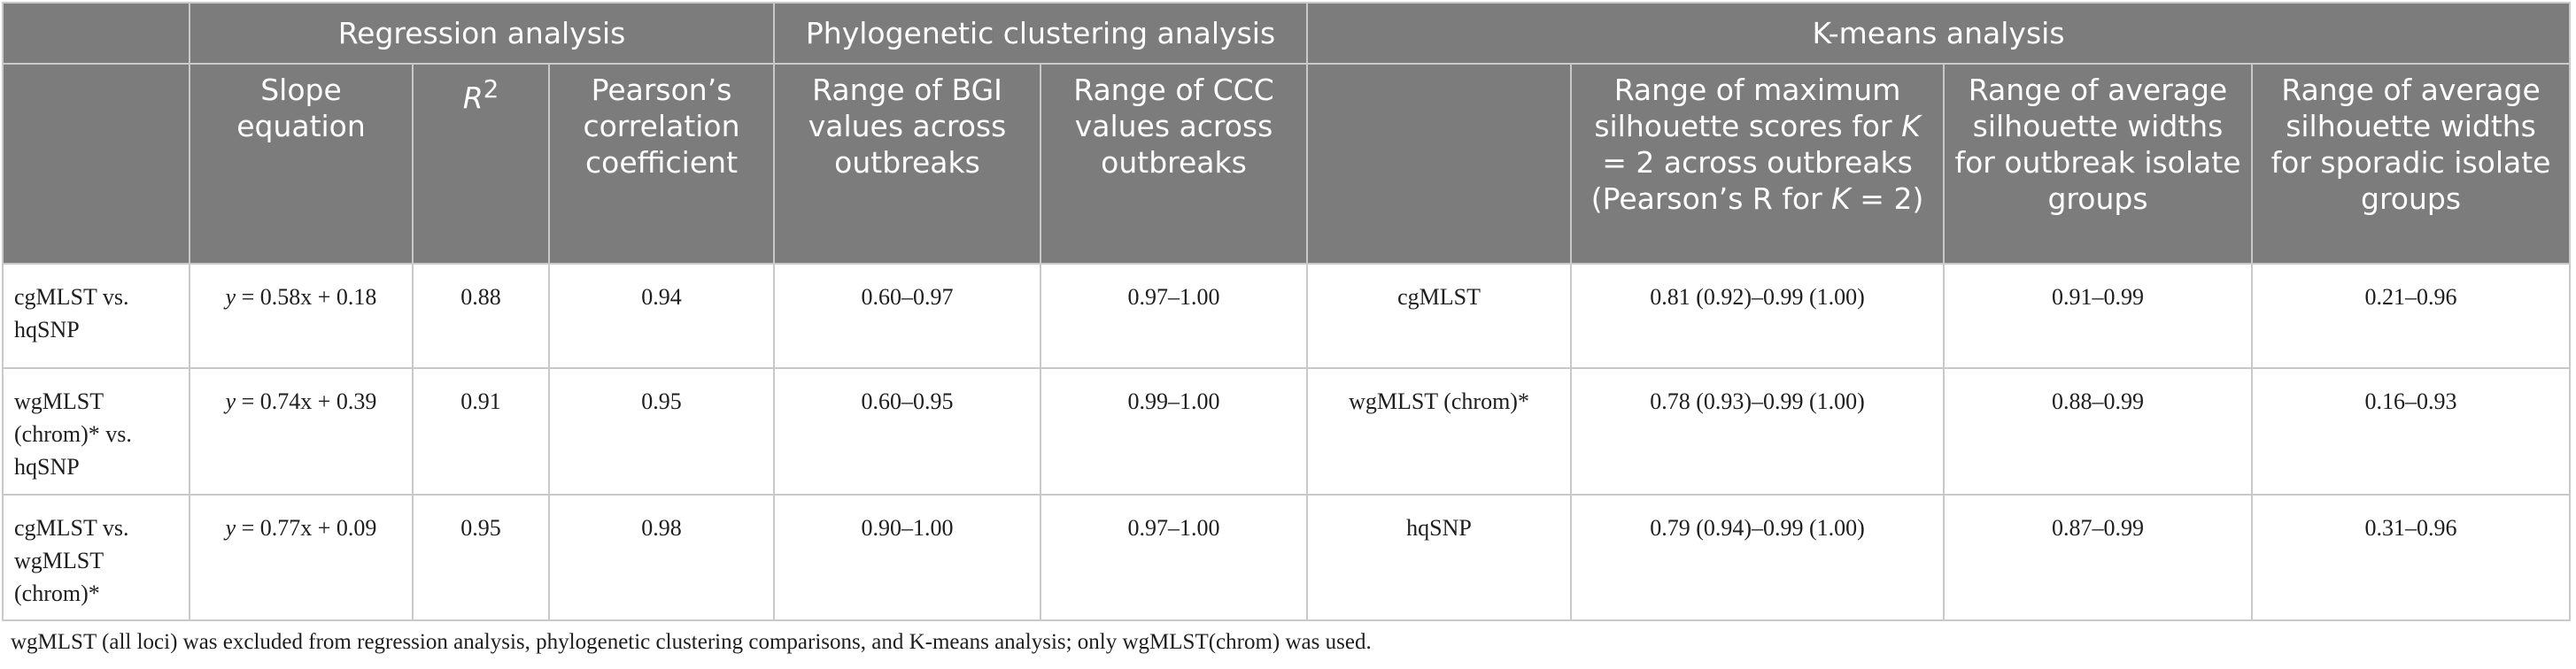 The image size is (2576, 669). What do you see at coordinates (1439, 431) in the screenshot?
I see `row-kmeans-method: wgMLST (chrom)*` at bounding box center [1439, 431].